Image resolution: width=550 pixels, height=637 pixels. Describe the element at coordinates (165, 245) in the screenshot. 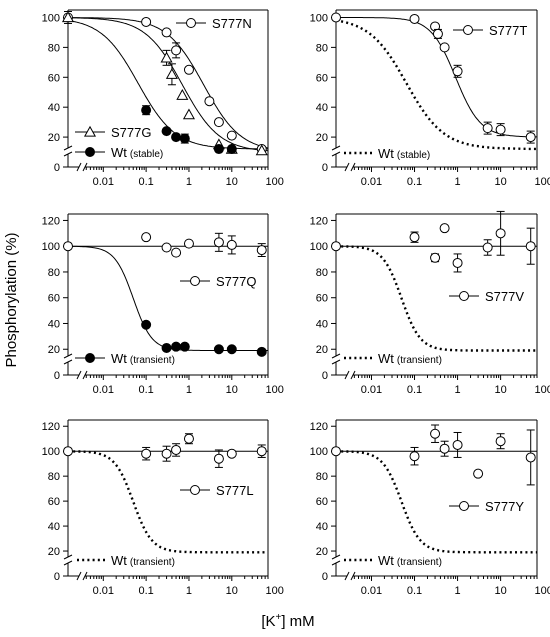

I see `series-s777q` at that location.